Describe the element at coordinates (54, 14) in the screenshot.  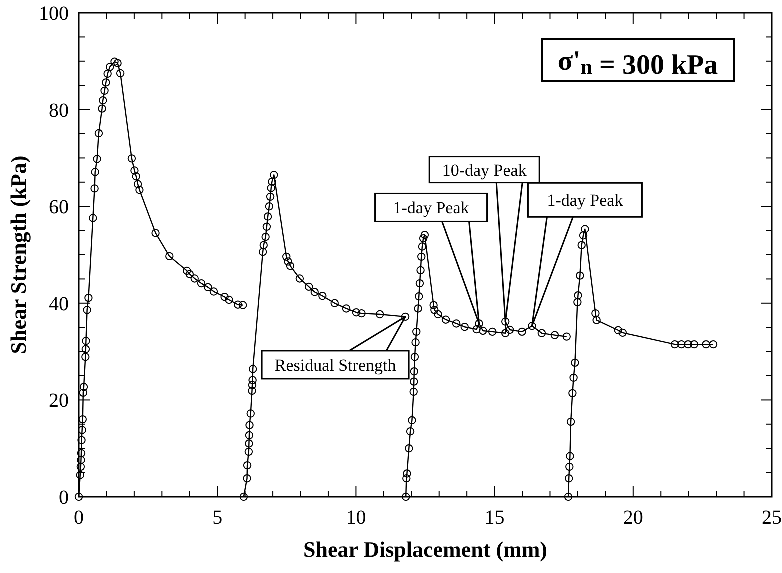
I see `y-tick-label: 100` at that location.